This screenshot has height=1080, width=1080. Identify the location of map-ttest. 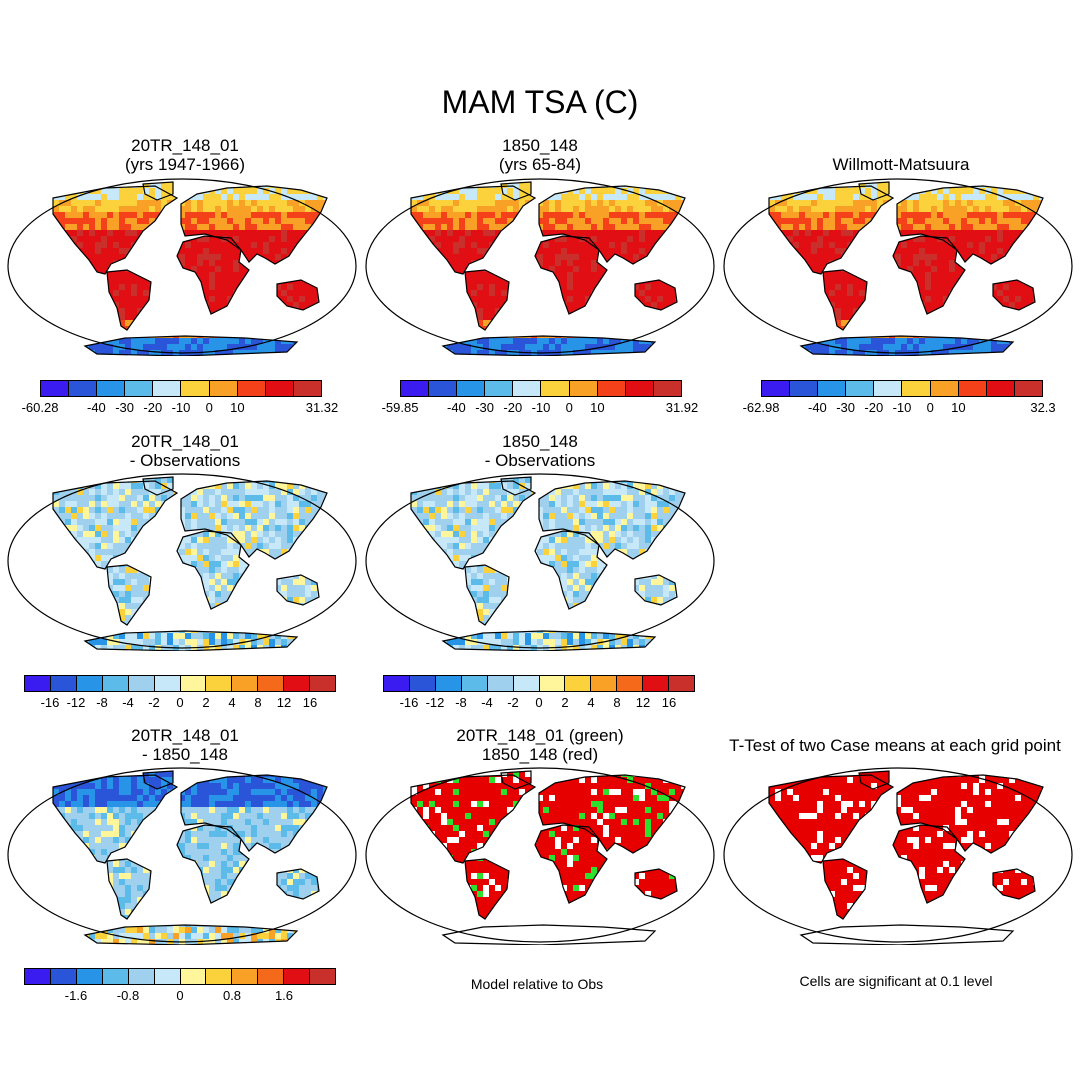
(898, 856).